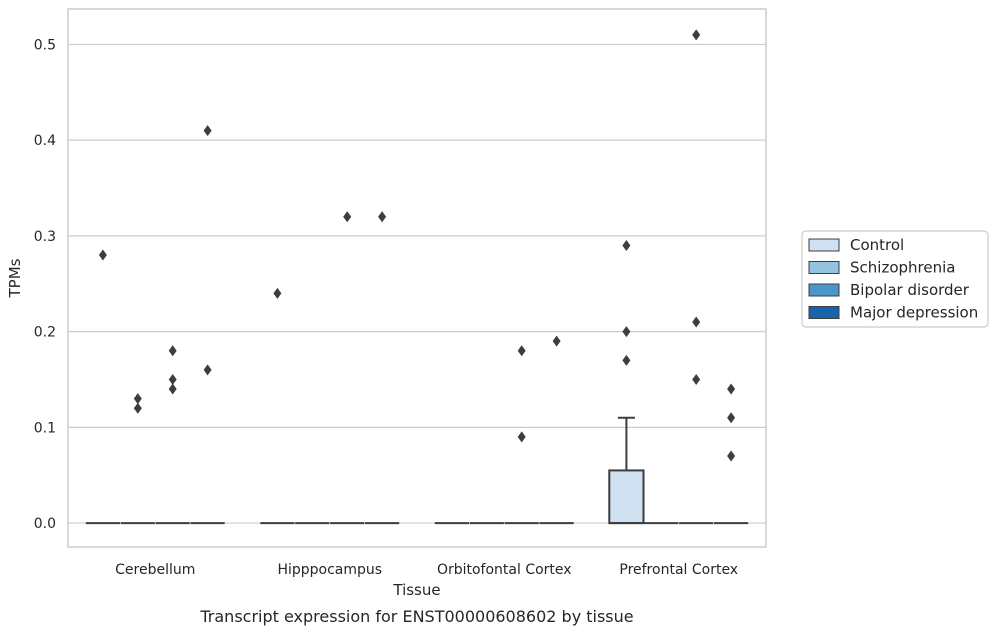 This screenshot has height=634, width=997. Describe the element at coordinates (417, 470) in the screenshot. I see `boxes` at that location.